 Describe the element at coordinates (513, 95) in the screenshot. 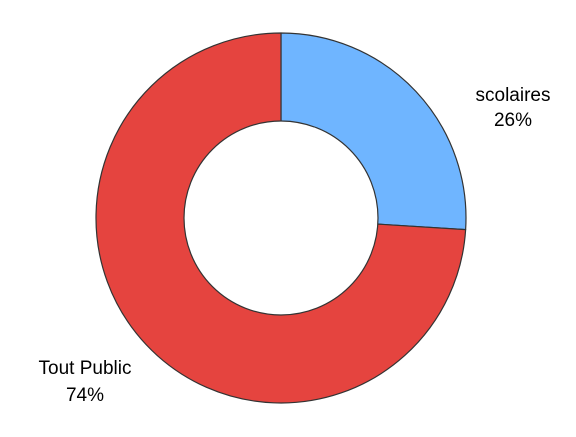

I see `slice-label-scolaires-name: scolaires` at that location.